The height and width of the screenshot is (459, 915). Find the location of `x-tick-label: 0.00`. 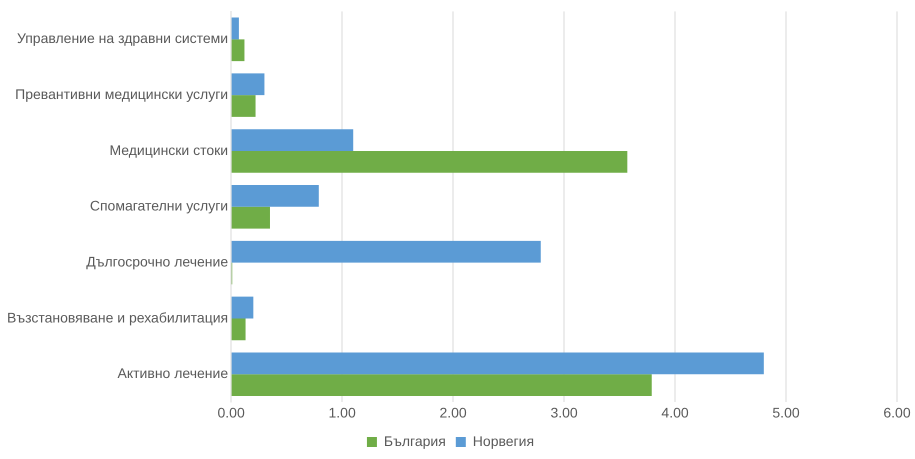

x-tick-label: 0.00 is located at coordinates (231, 412).